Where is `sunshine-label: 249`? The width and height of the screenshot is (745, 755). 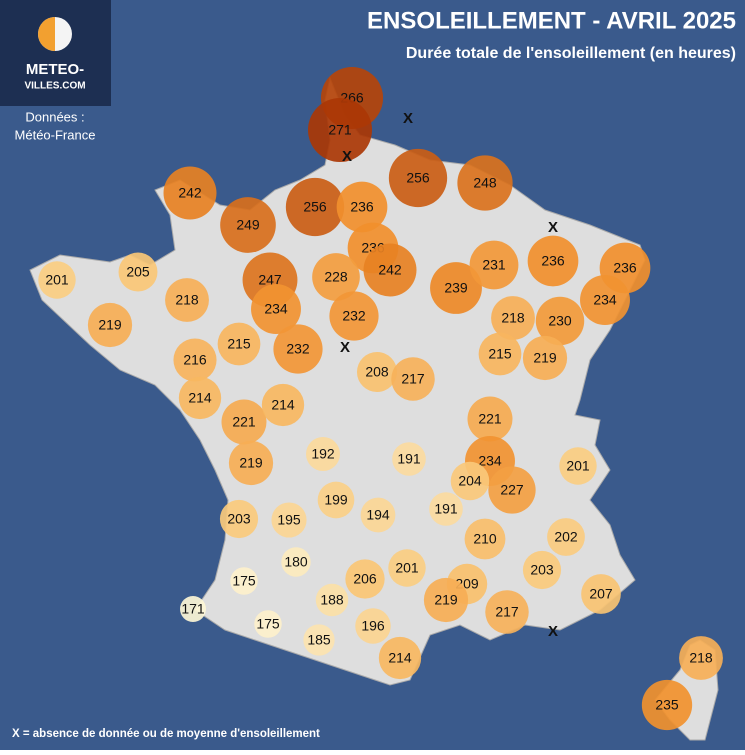
sunshine-label: 249 is located at coordinates (248, 225).